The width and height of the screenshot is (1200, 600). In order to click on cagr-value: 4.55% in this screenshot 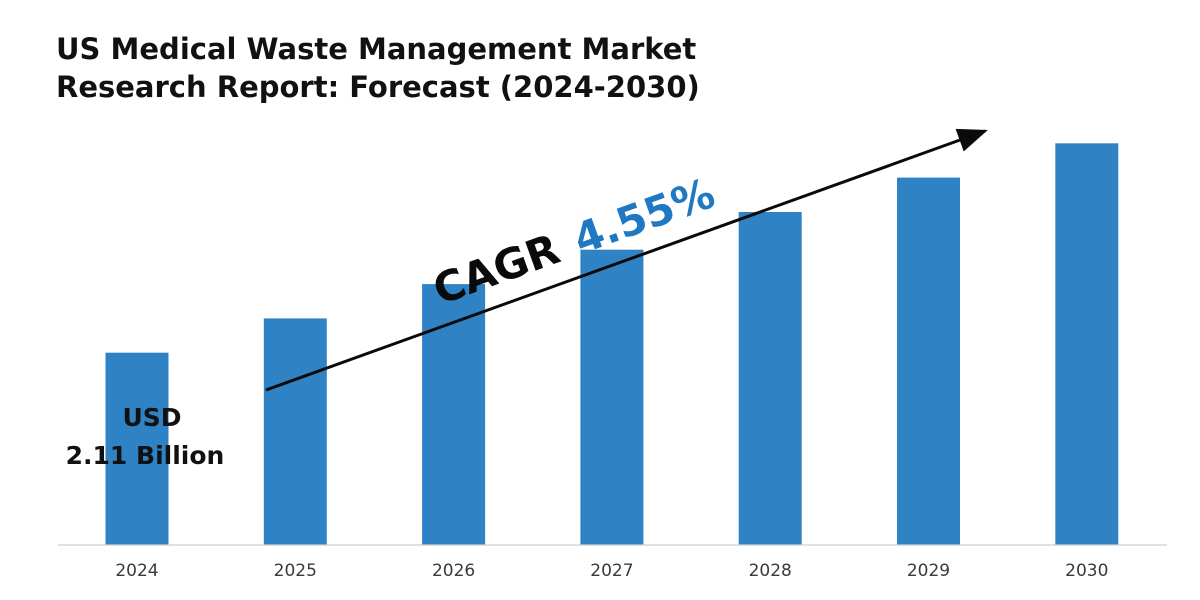, I will do `click(644, 215)`.